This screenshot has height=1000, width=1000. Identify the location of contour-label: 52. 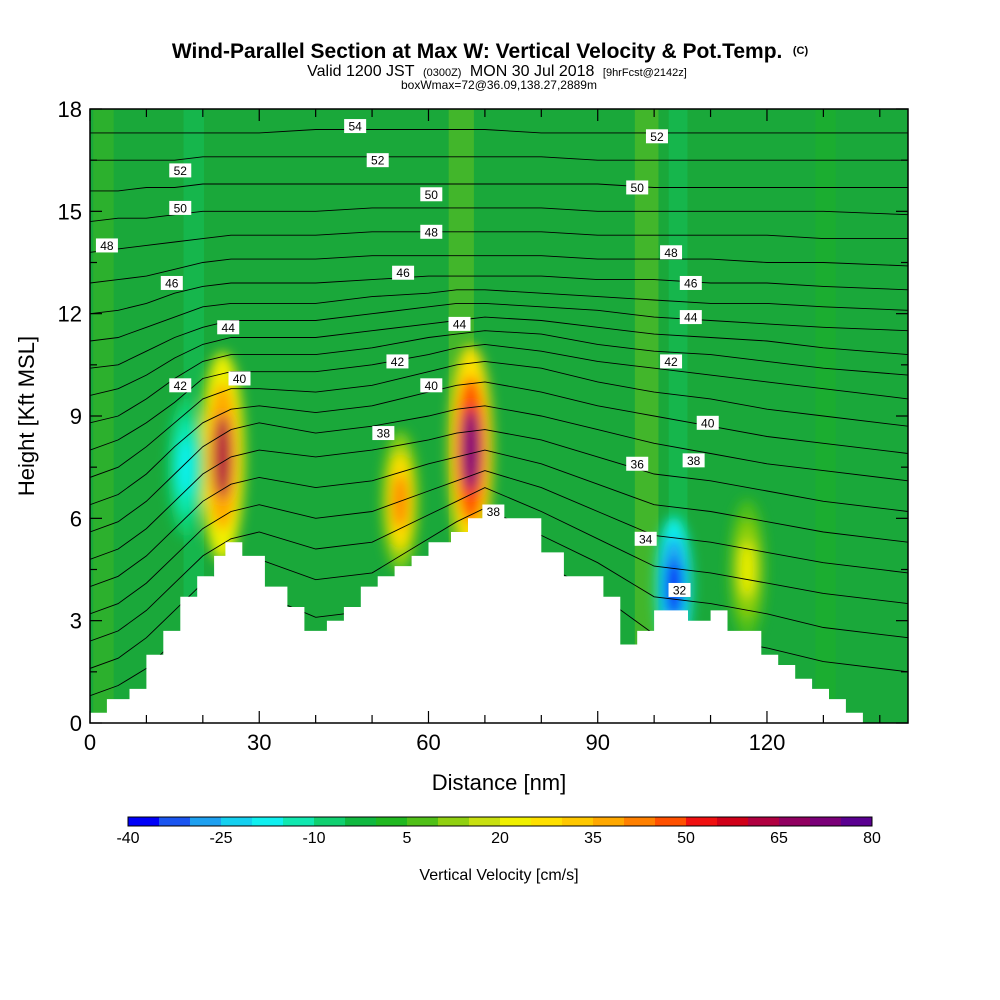
(656, 136).